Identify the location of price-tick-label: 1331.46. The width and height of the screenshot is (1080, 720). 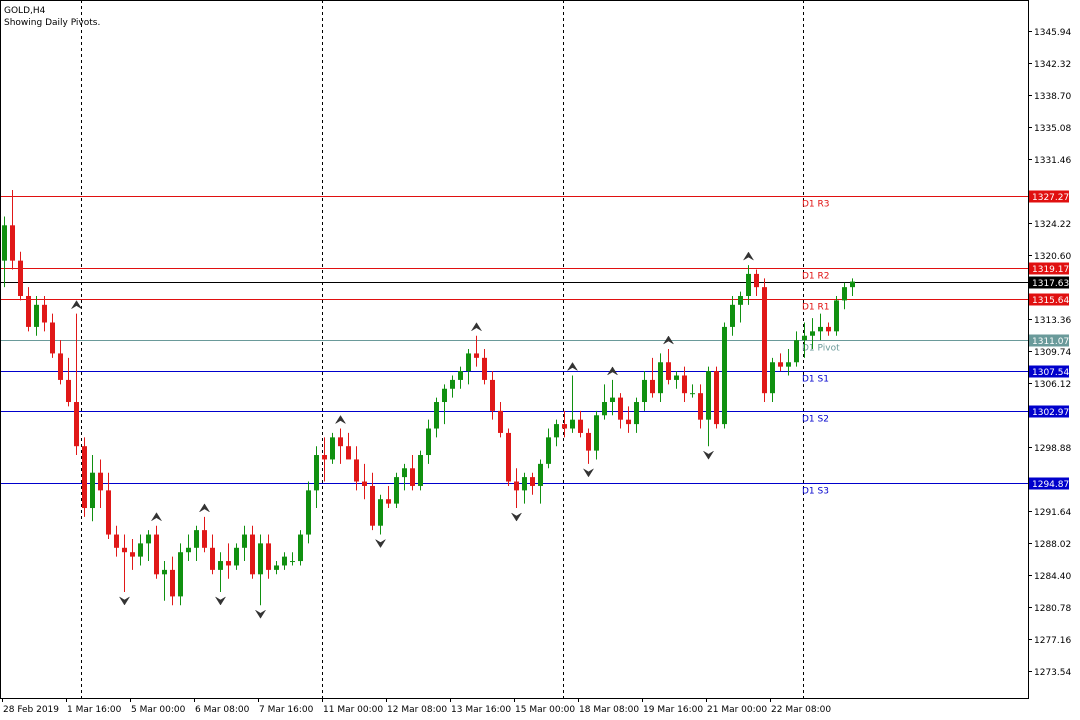
(1052, 161).